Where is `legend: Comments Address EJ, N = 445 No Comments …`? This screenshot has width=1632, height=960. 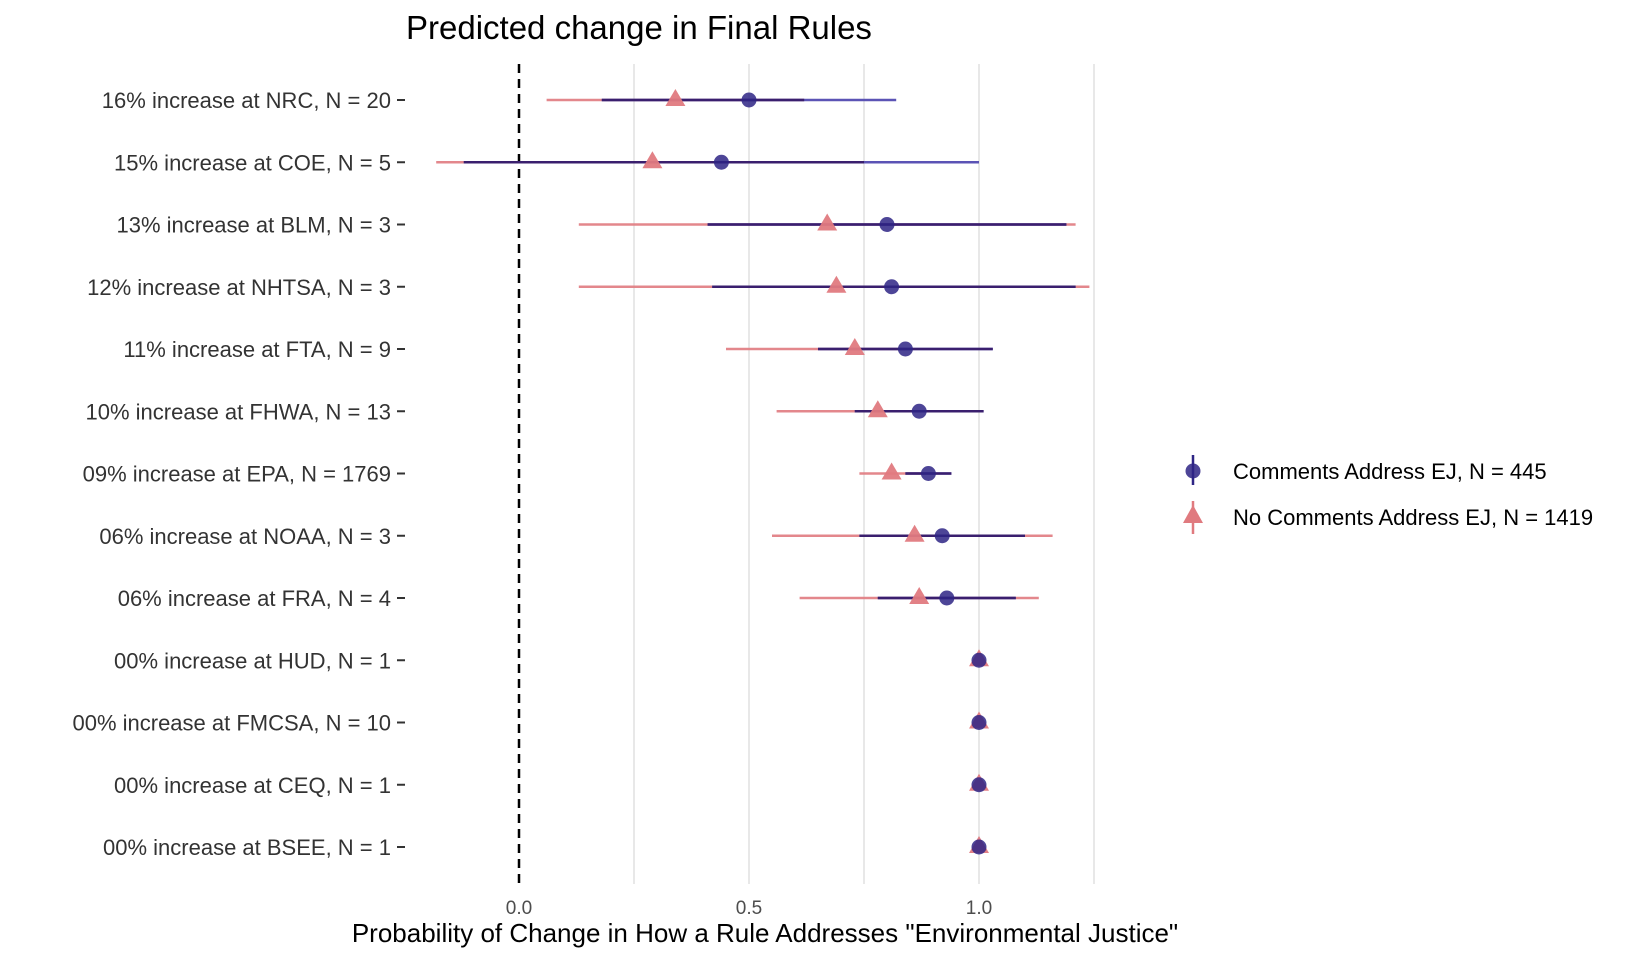
legend: Comments Address EJ, N = 445 No Comments … is located at coordinates (1388, 494).